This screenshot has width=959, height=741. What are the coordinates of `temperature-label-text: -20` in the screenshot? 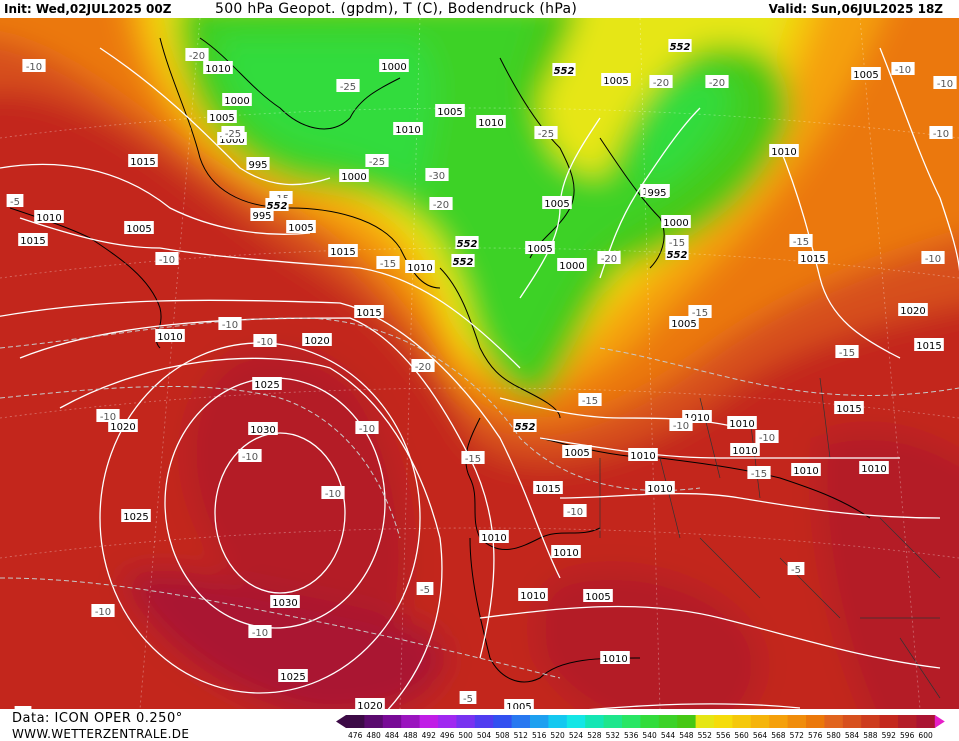 It's located at (609, 259).